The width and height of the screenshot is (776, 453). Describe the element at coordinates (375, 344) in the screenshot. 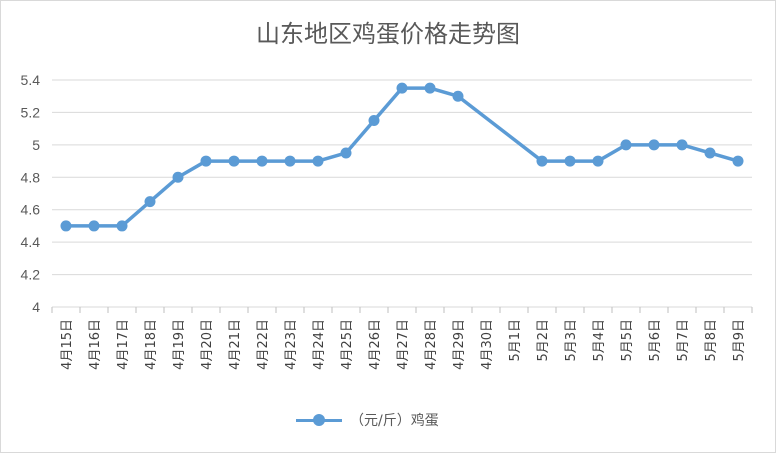

I see `x-tick-label: 4月26日` at that location.